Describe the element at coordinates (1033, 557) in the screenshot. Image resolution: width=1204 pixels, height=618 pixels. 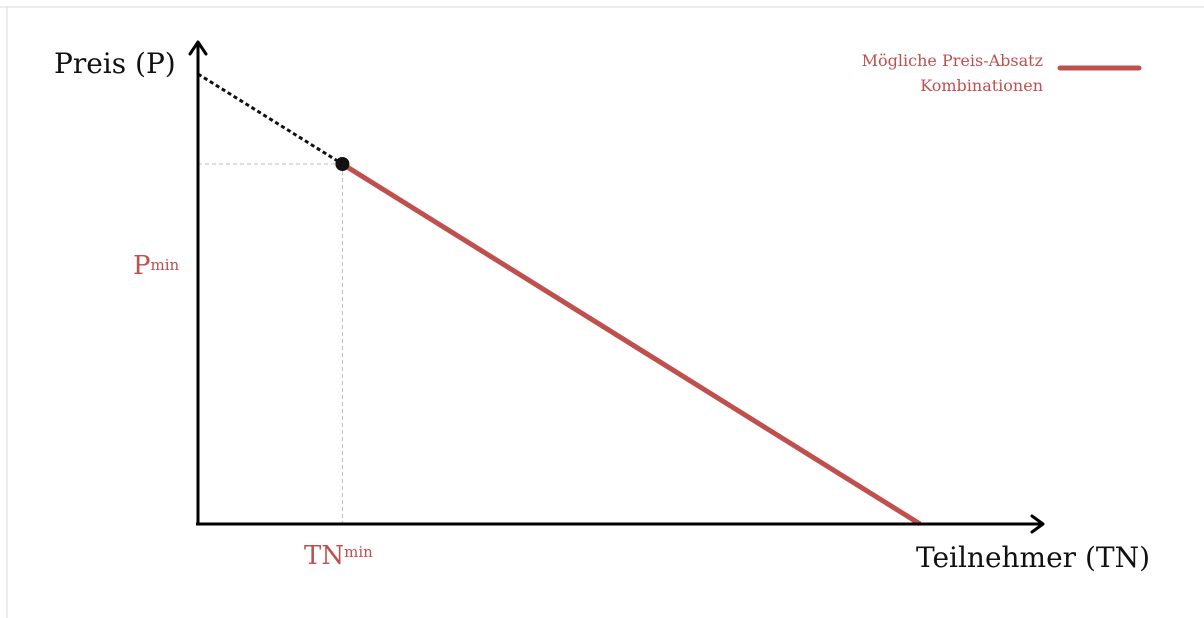
I see `x-axis-title: Teilnehmer (TN)` at that location.